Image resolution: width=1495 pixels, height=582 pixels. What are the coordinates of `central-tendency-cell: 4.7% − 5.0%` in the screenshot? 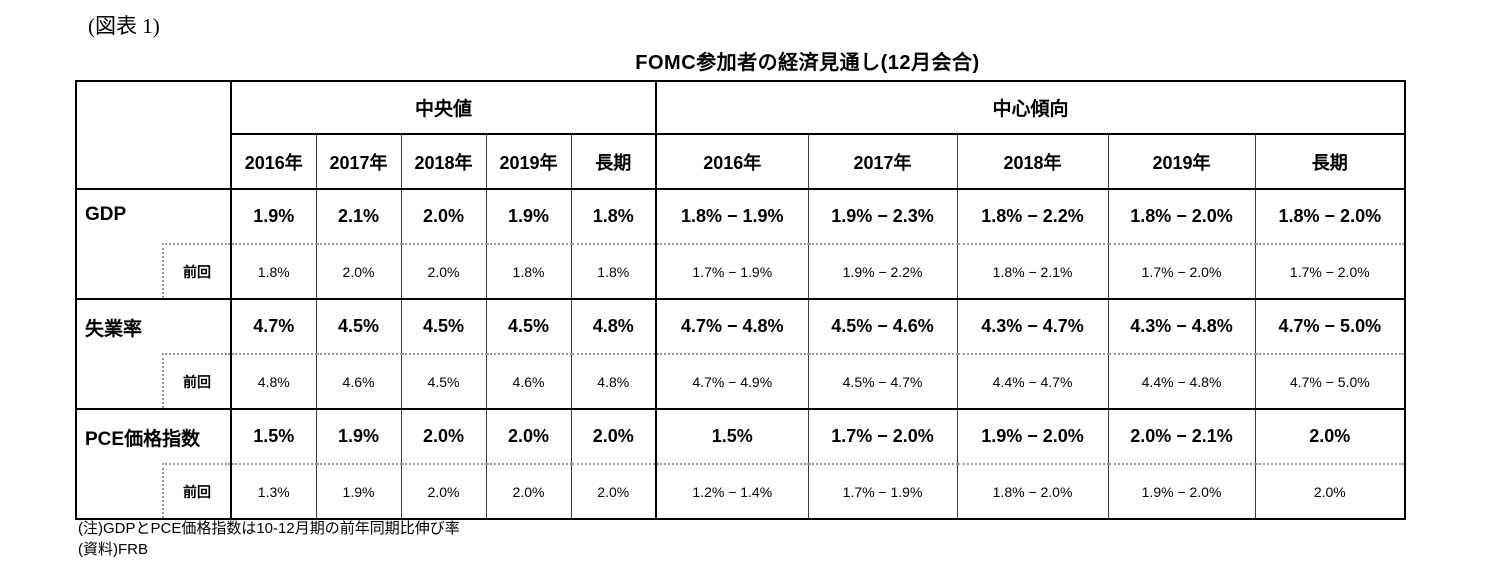 It's located at (1330, 326).